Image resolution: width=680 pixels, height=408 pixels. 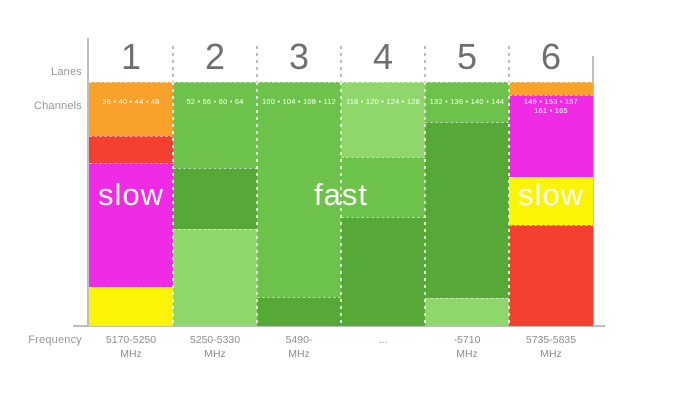 I want to click on lane-1: 1 36 • 40 • 44 • 48 5170-5250 MHz, so click(x=131, y=204).